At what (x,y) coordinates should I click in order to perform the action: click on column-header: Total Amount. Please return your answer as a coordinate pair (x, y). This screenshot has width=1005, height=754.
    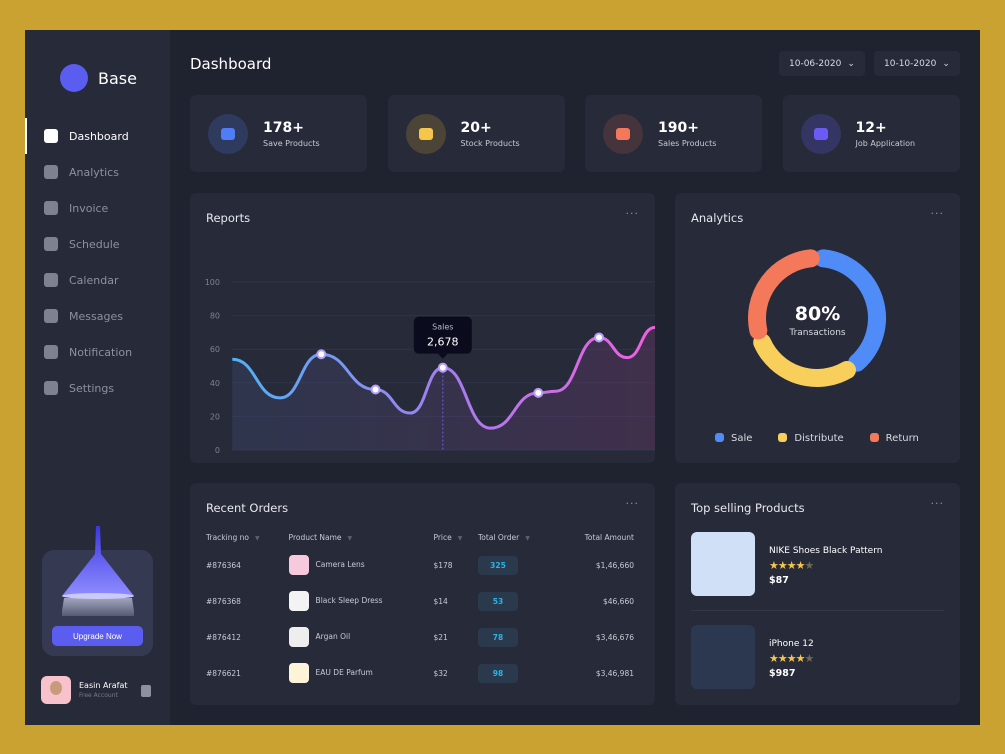
    Looking at the image, I should click on (596, 537).